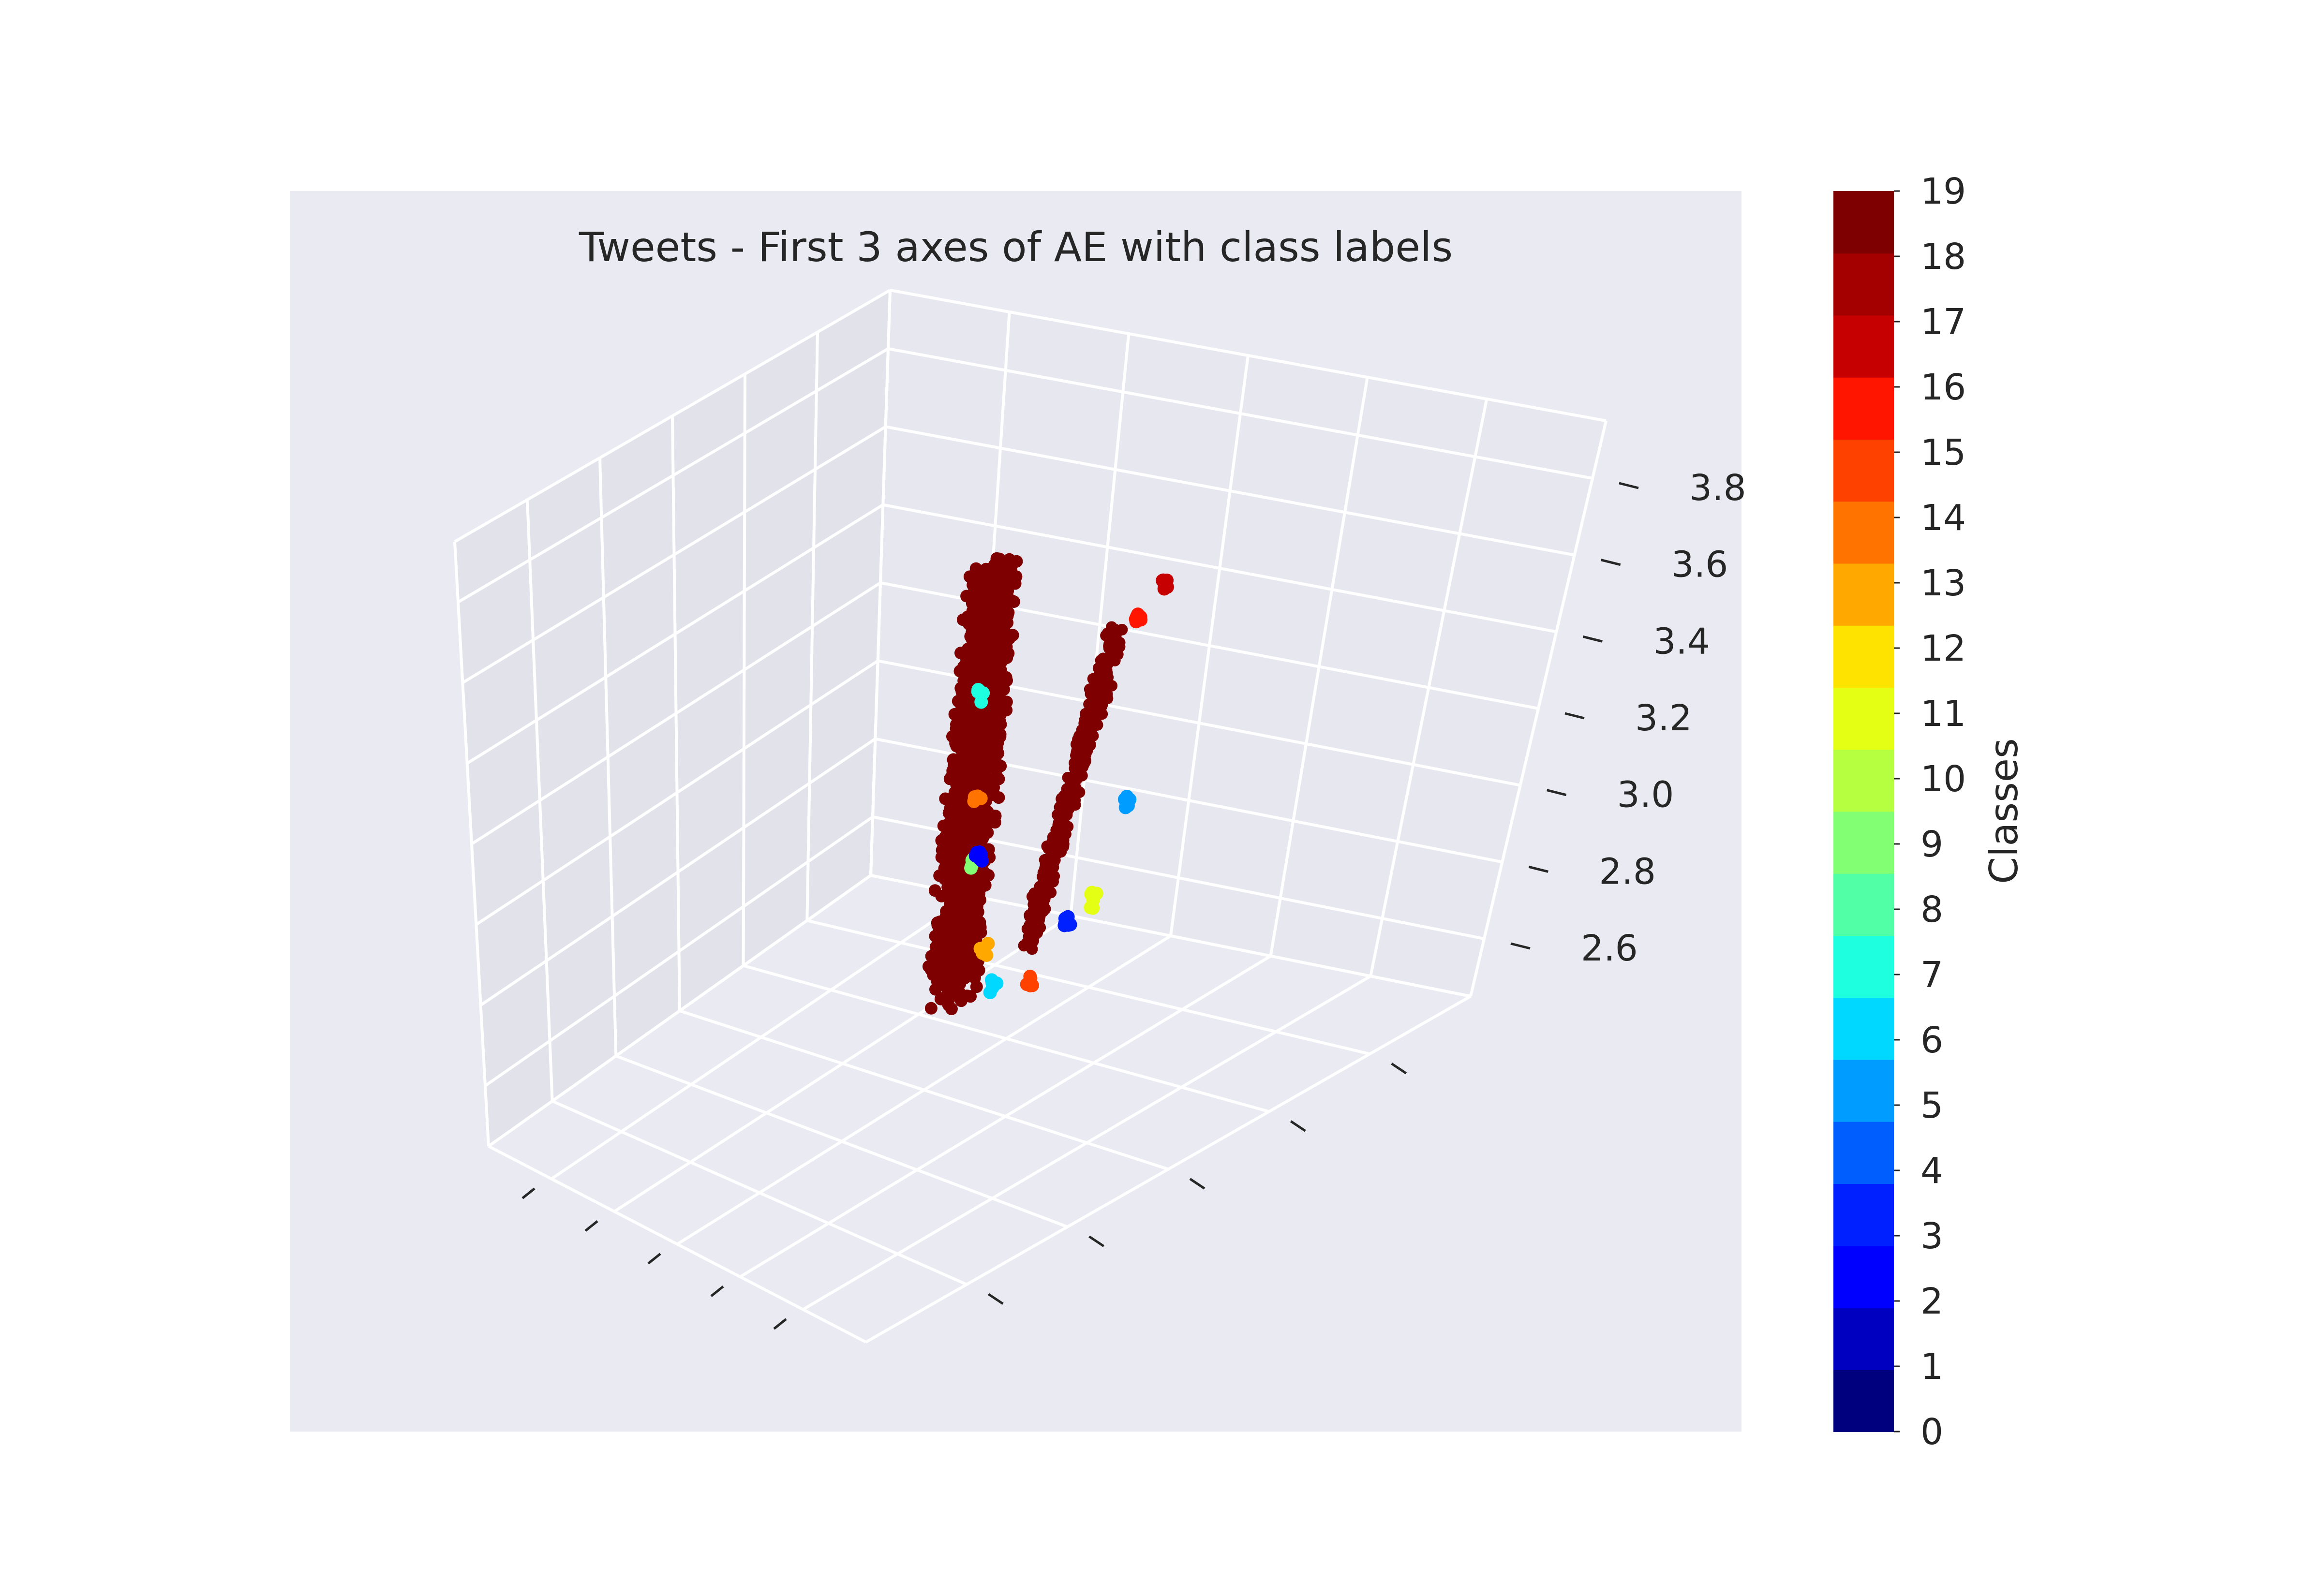 The image size is (2322, 1596). Describe the element at coordinates (1943, 714) in the screenshot. I see `colorbar-tick-label: 11` at that location.